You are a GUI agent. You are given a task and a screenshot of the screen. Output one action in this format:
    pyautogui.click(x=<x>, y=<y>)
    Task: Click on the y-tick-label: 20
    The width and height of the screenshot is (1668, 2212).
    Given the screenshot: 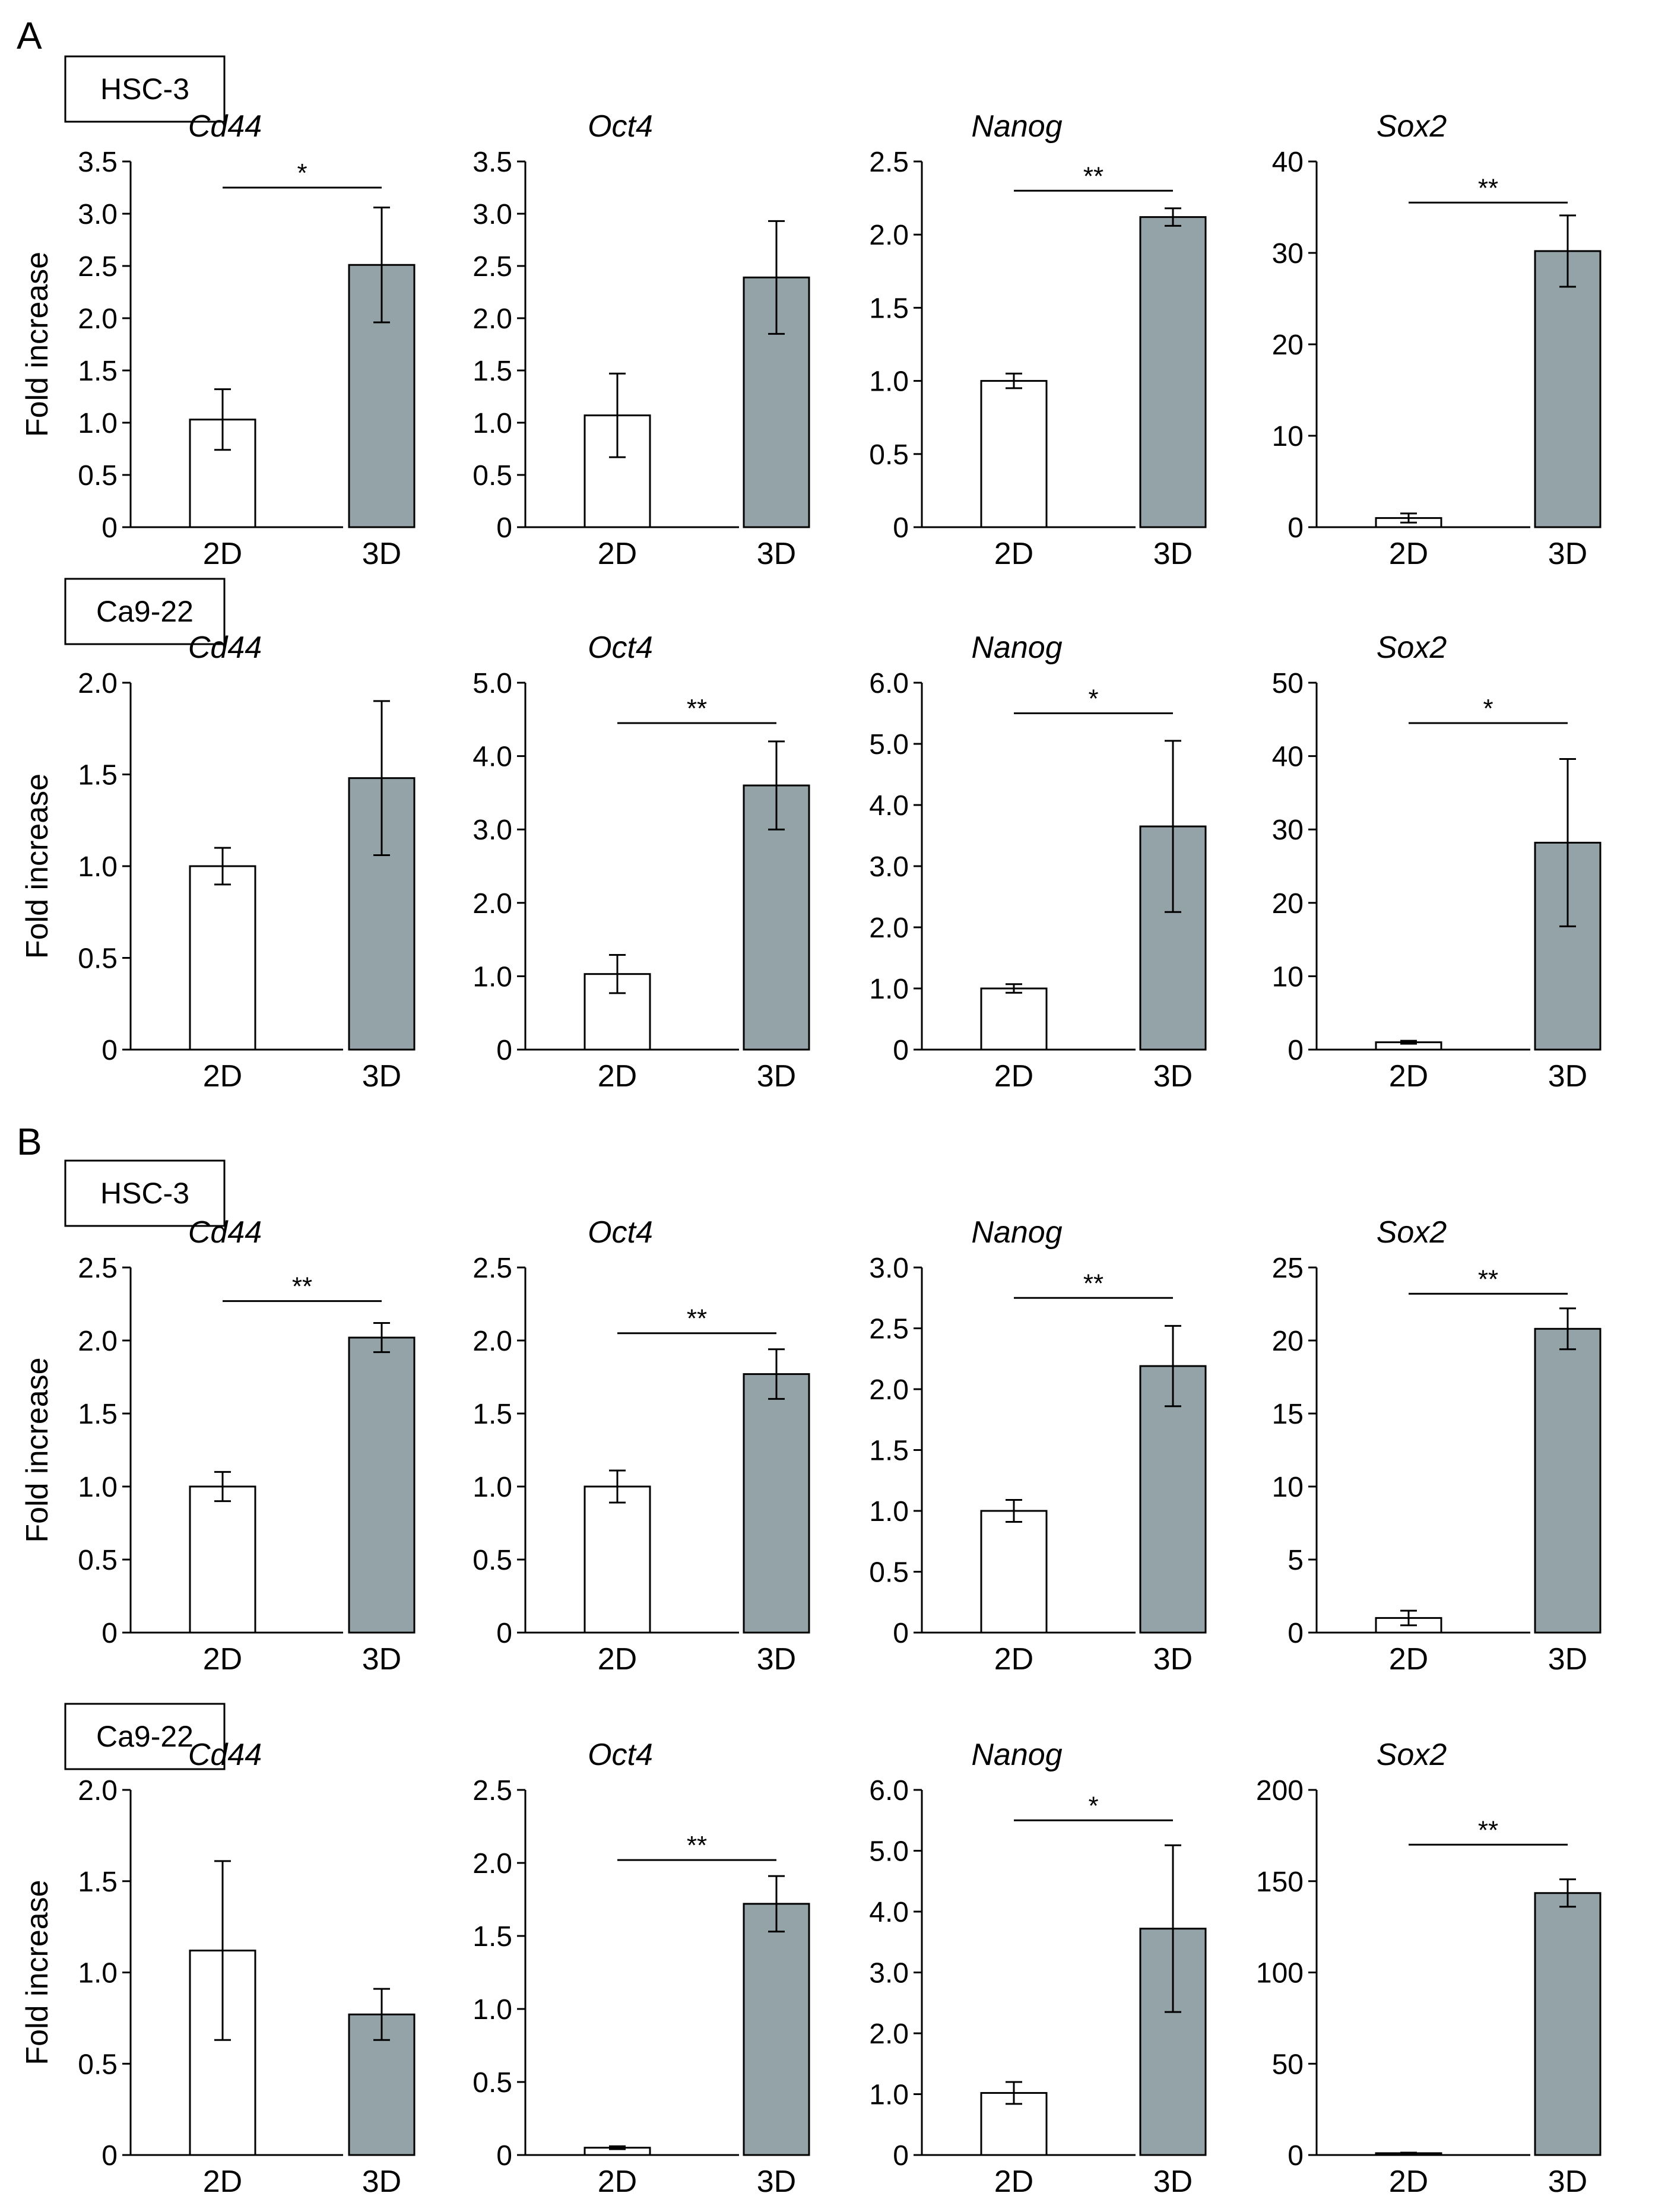 What is the action you would take?
    pyautogui.click(x=1288, y=904)
    